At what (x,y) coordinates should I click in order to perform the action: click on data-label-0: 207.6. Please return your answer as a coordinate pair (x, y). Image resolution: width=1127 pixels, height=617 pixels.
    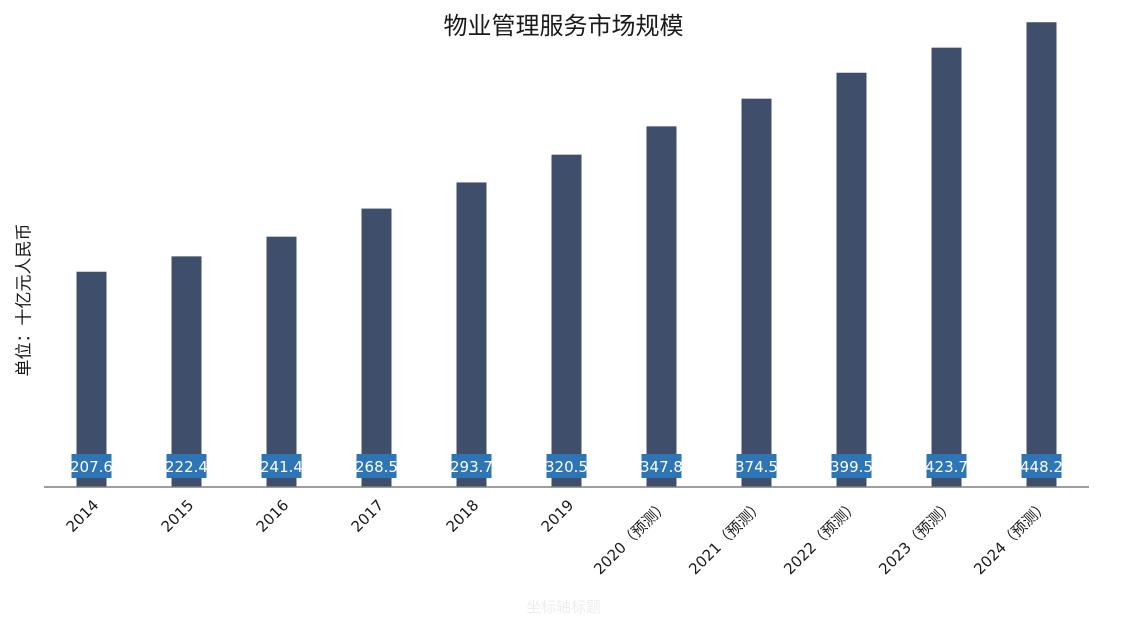
    Looking at the image, I should click on (91, 467).